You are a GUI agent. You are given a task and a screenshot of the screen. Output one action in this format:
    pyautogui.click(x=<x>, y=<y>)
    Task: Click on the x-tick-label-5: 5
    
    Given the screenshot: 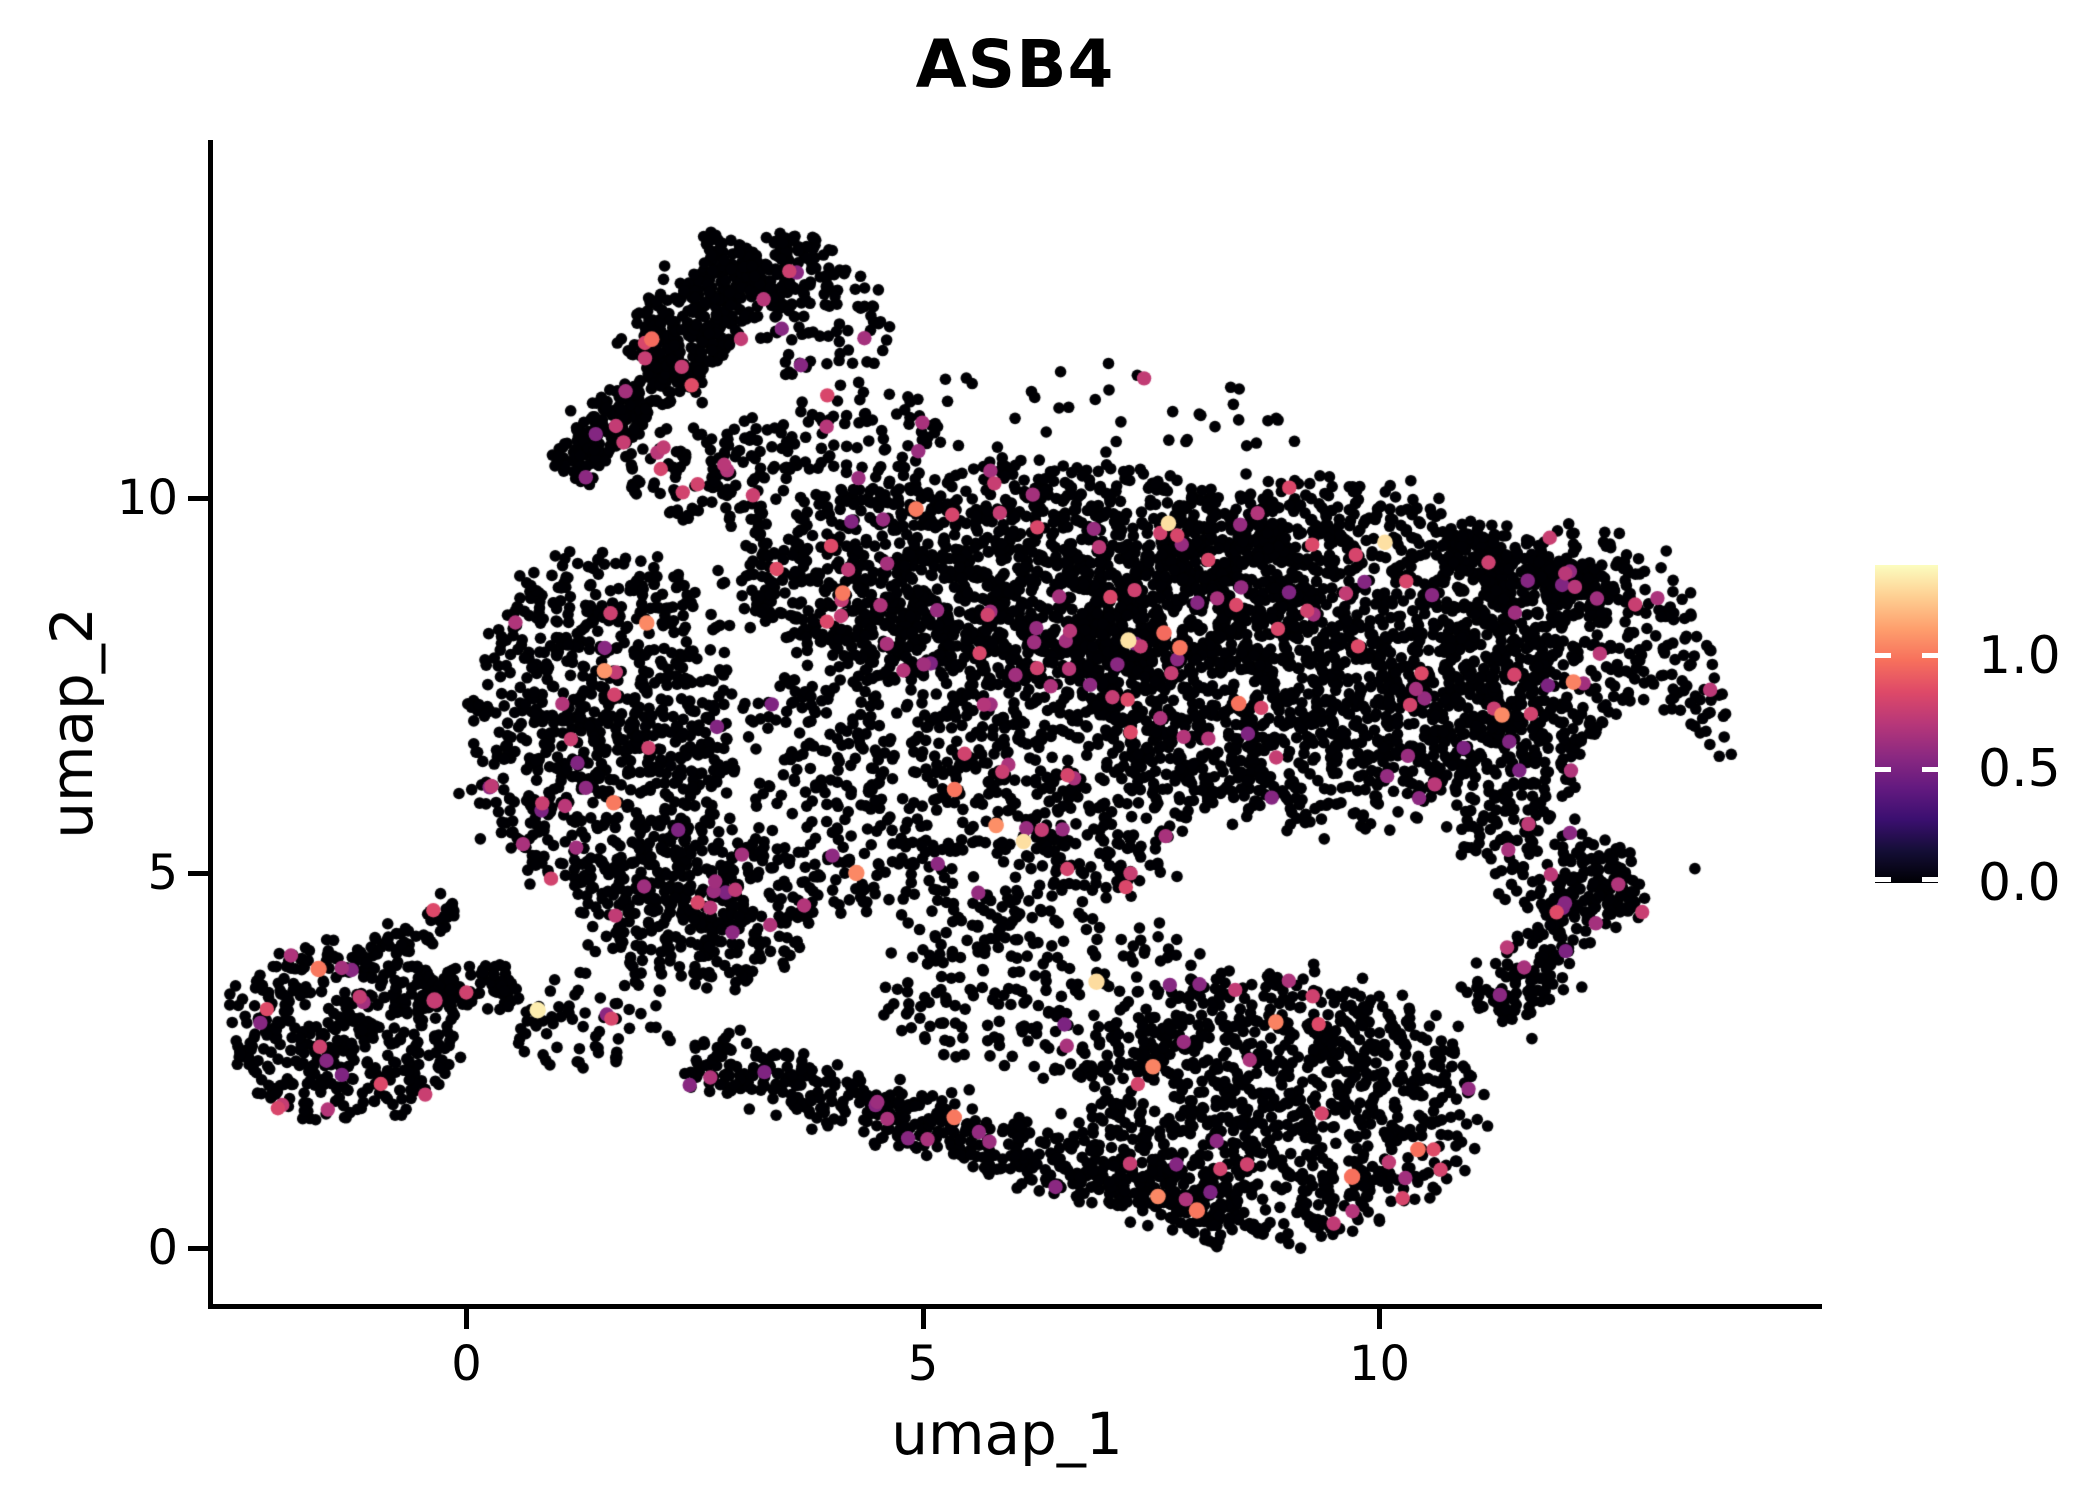 What is the action you would take?
    pyautogui.click(x=923, y=1364)
    